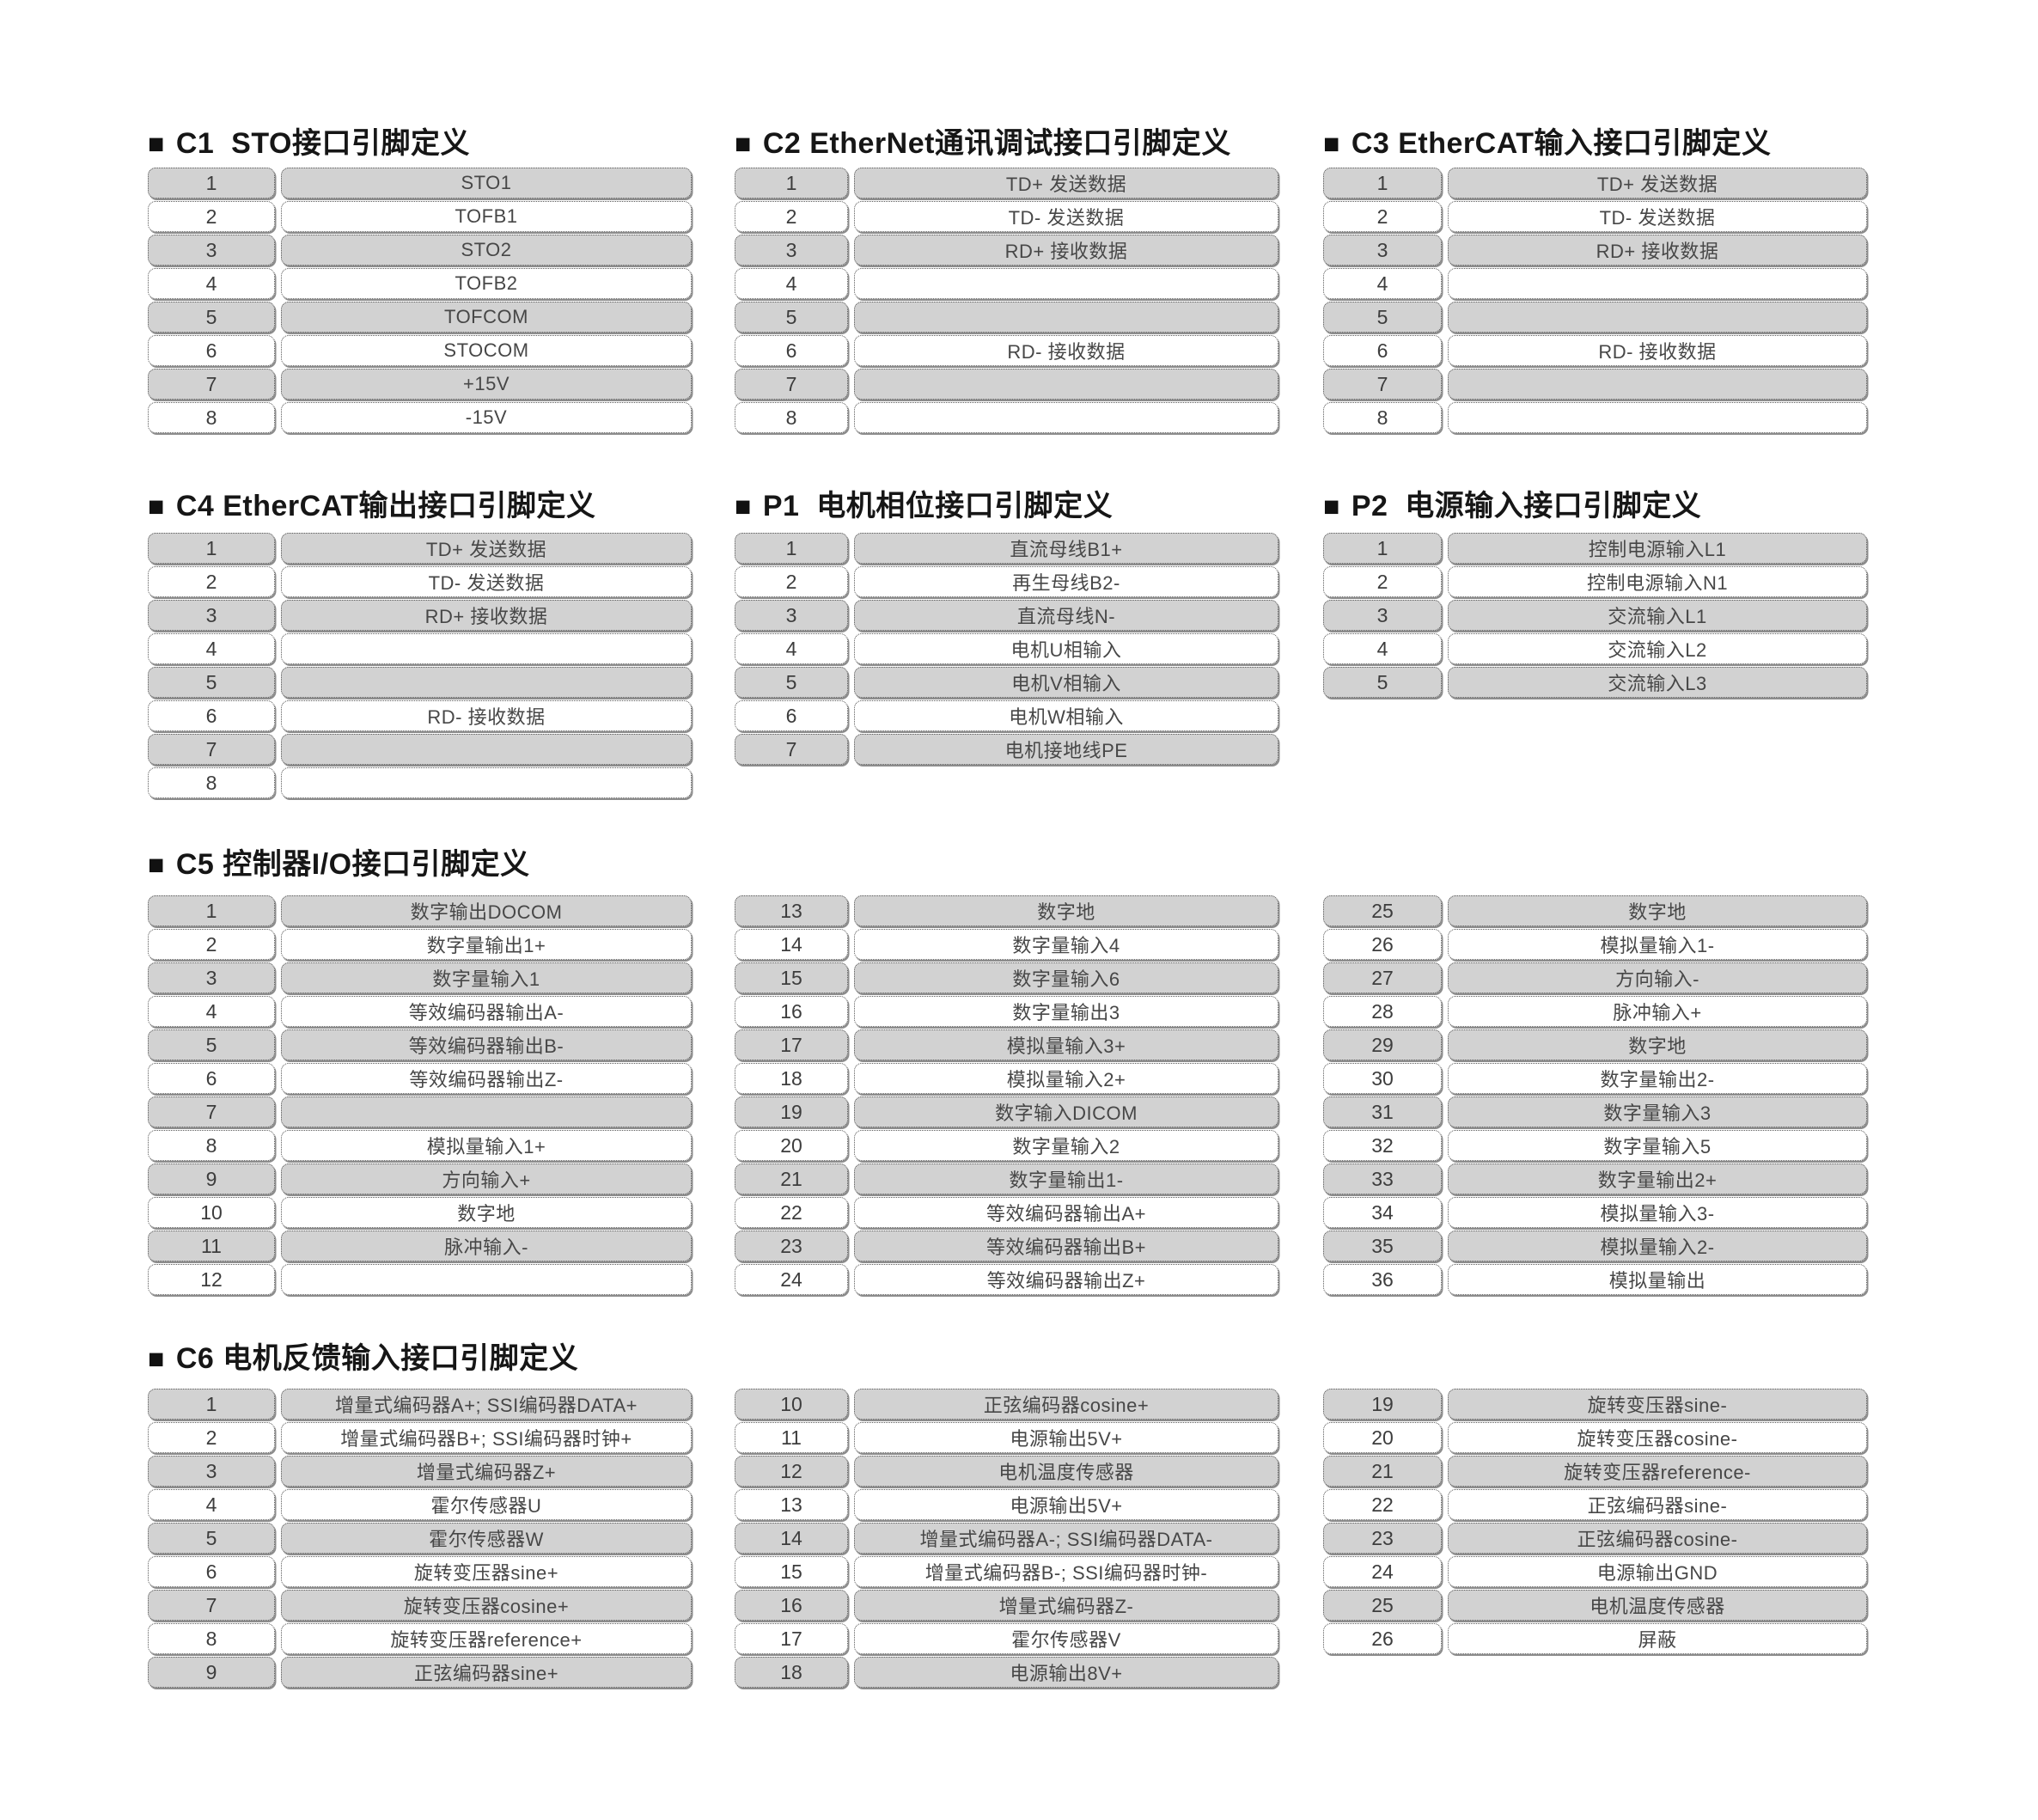  What do you see at coordinates (420, 350) in the screenshot?
I see `pin-row: 6 STOCOM` at bounding box center [420, 350].